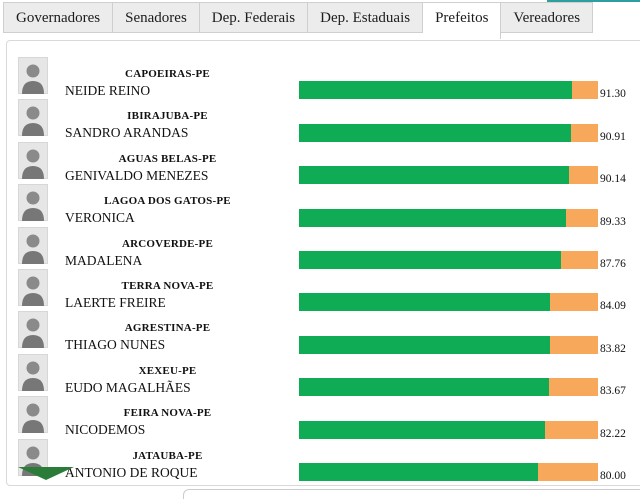 This screenshot has width=640, height=499. I want to click on mayor-name: VERONICA, so click(100, 218).